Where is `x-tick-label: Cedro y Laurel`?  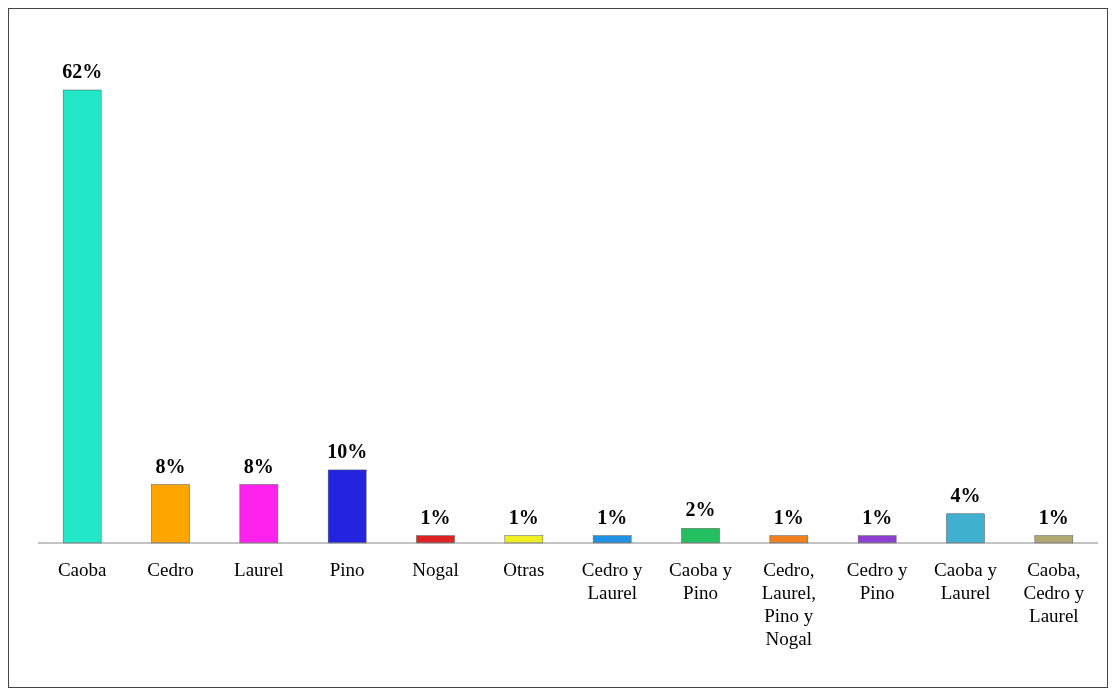
x-tick-label: Cedro y Laurel is located at coordinates (612, 581).